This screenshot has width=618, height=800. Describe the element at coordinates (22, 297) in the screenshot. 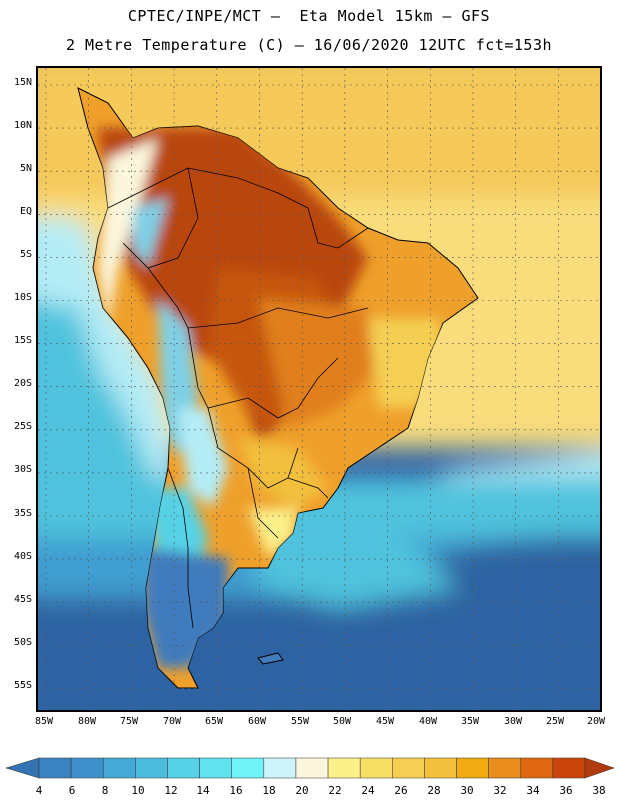

I see `lat-label: 10S` at that location.